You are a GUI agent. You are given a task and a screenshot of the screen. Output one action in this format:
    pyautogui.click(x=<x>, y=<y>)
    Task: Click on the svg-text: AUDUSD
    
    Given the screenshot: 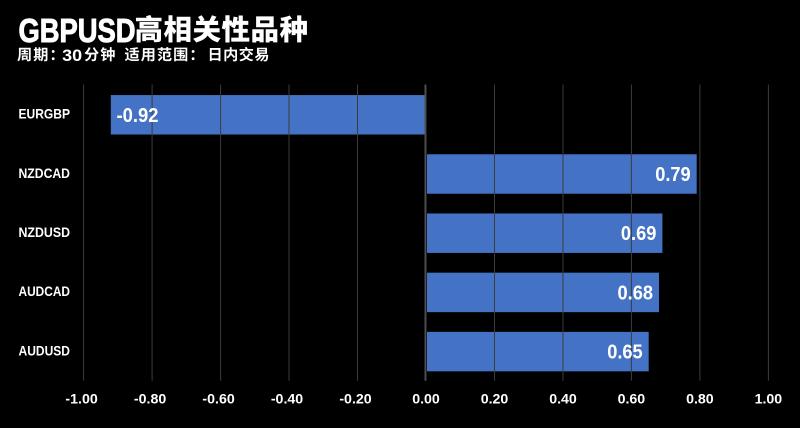 What is the action you would take?
    pyautogui.click(x=45, y=350)
    